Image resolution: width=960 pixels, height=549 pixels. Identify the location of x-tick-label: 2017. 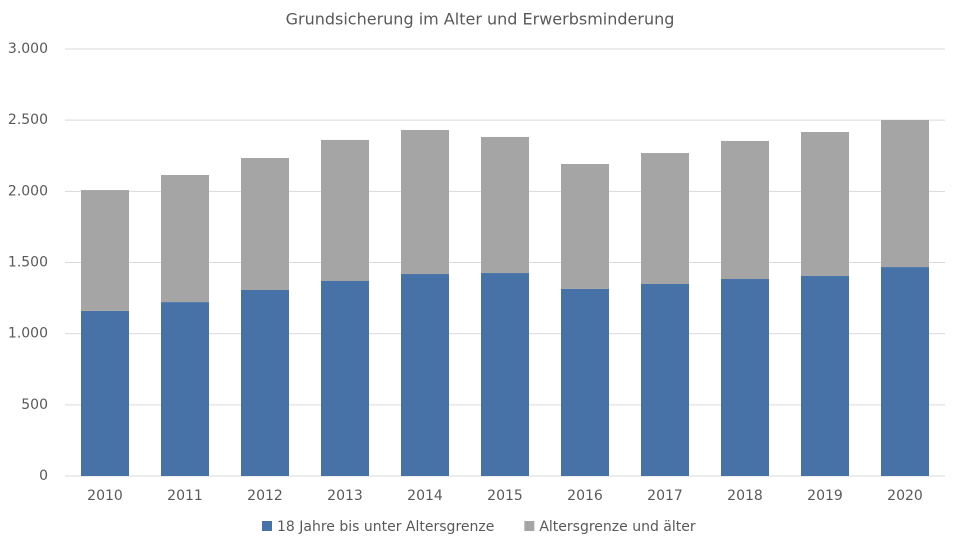
(665, 496).